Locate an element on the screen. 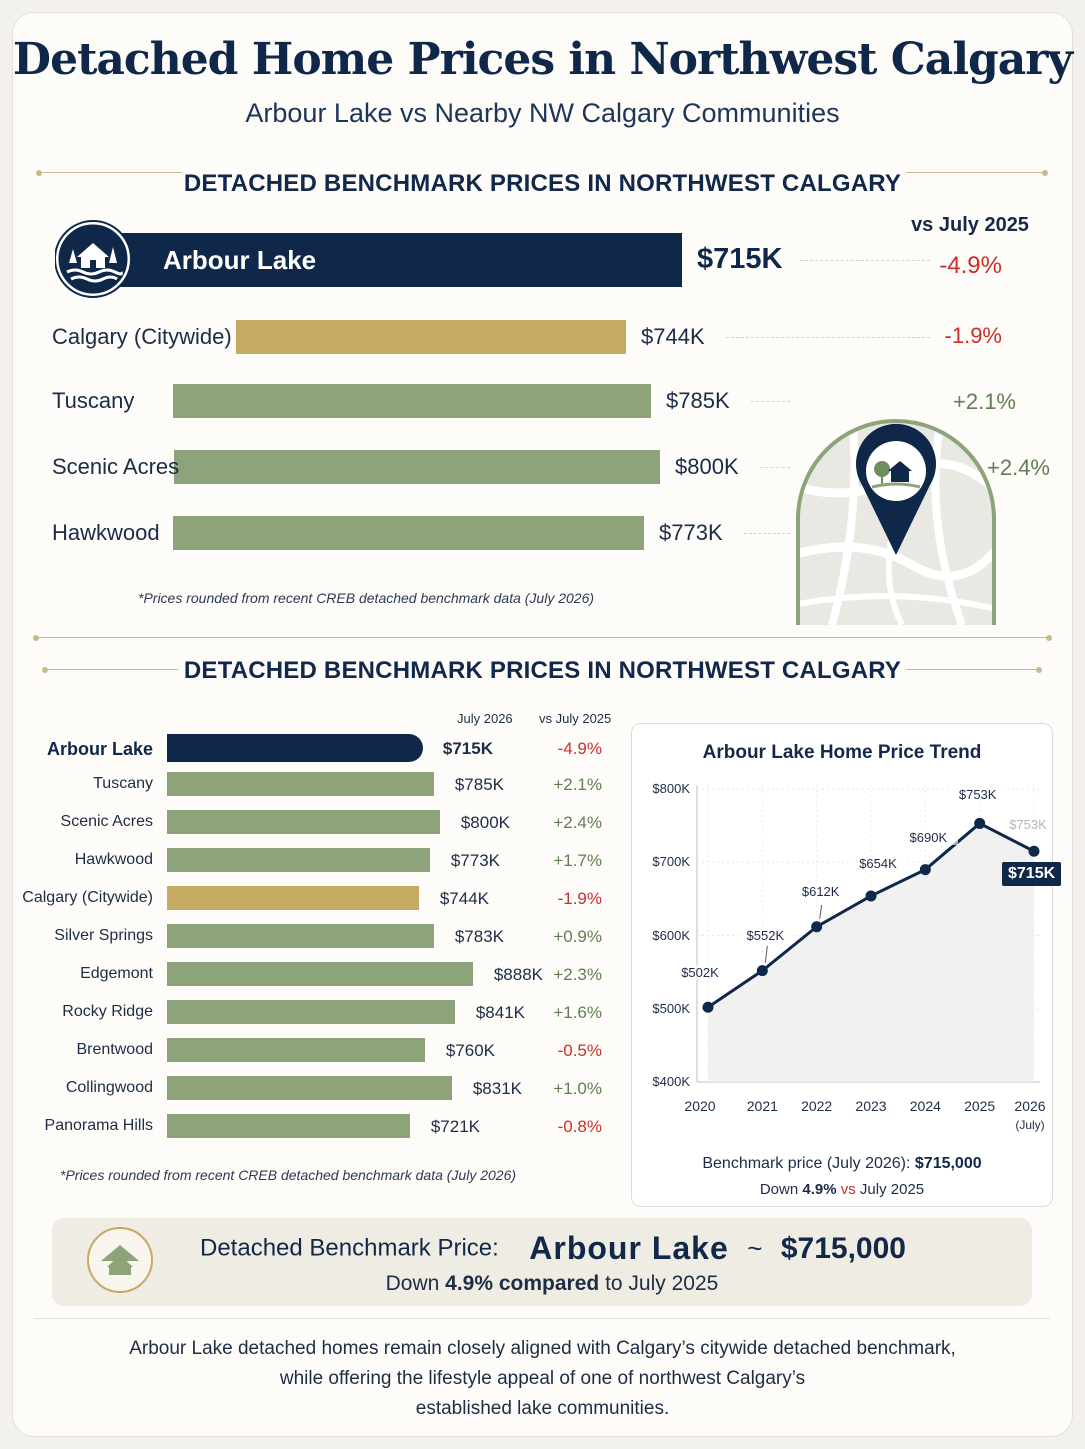  bar-calgary-citywide is located at coordinates (431, 337).